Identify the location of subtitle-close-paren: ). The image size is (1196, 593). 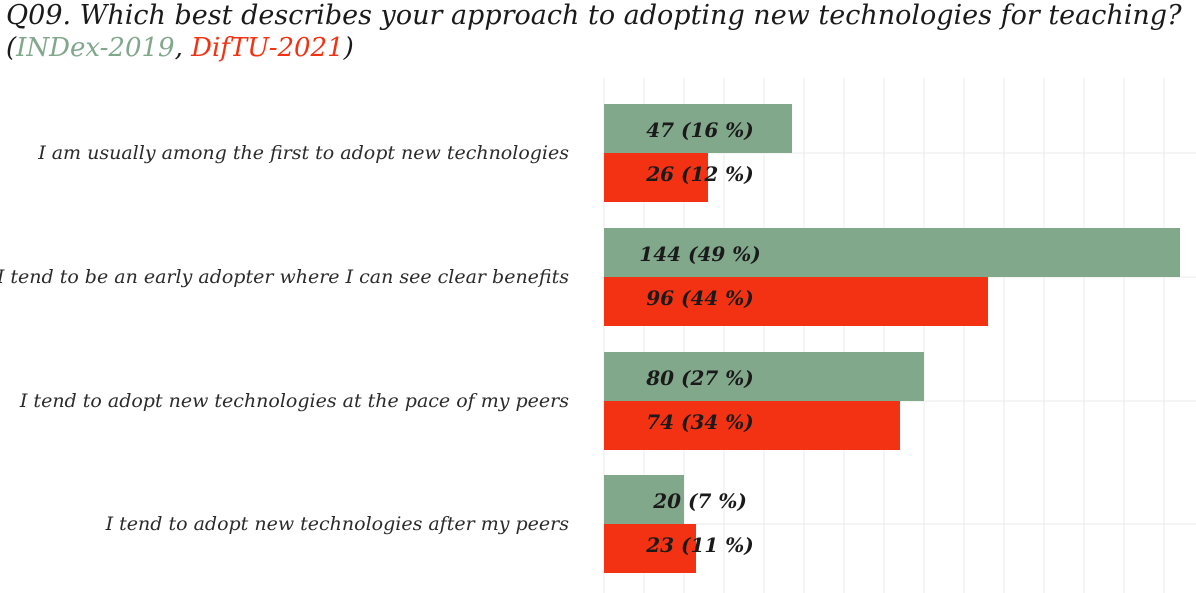
(348, 48).